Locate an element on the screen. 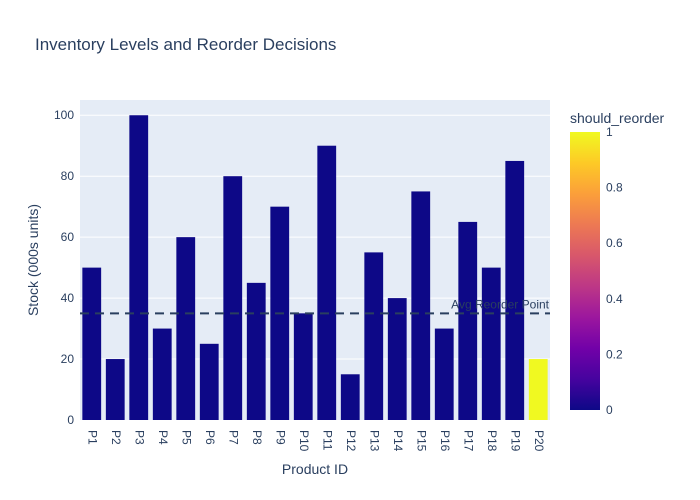 The image size is (700, 500). x-tick-label: P17 is located at coordinates (469, 441).